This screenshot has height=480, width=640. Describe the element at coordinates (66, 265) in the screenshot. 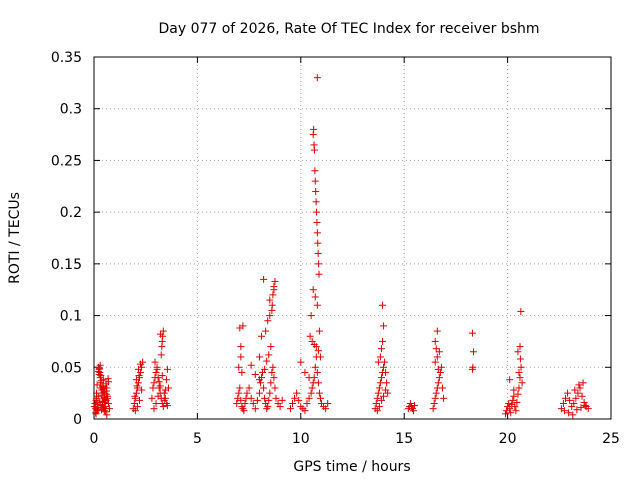

I see `y-tick-label: 0.15` at that location.